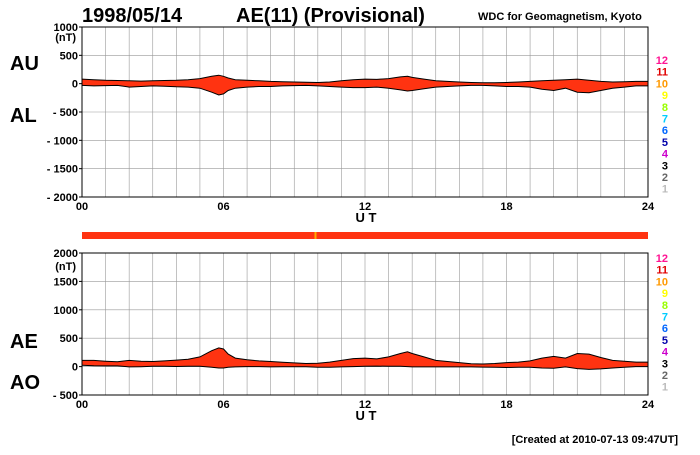  Describe the element at coordinates (132, 16) in the screenshot. I see `date-title: 1998/05/14` at that location.